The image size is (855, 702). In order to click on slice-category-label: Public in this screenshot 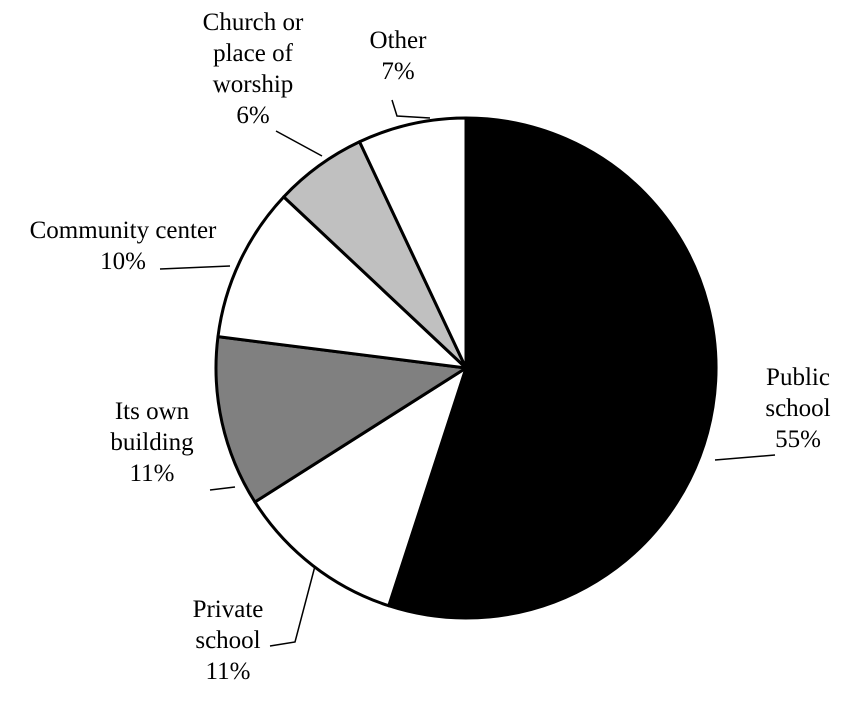, I will do `click(798, 377)`.